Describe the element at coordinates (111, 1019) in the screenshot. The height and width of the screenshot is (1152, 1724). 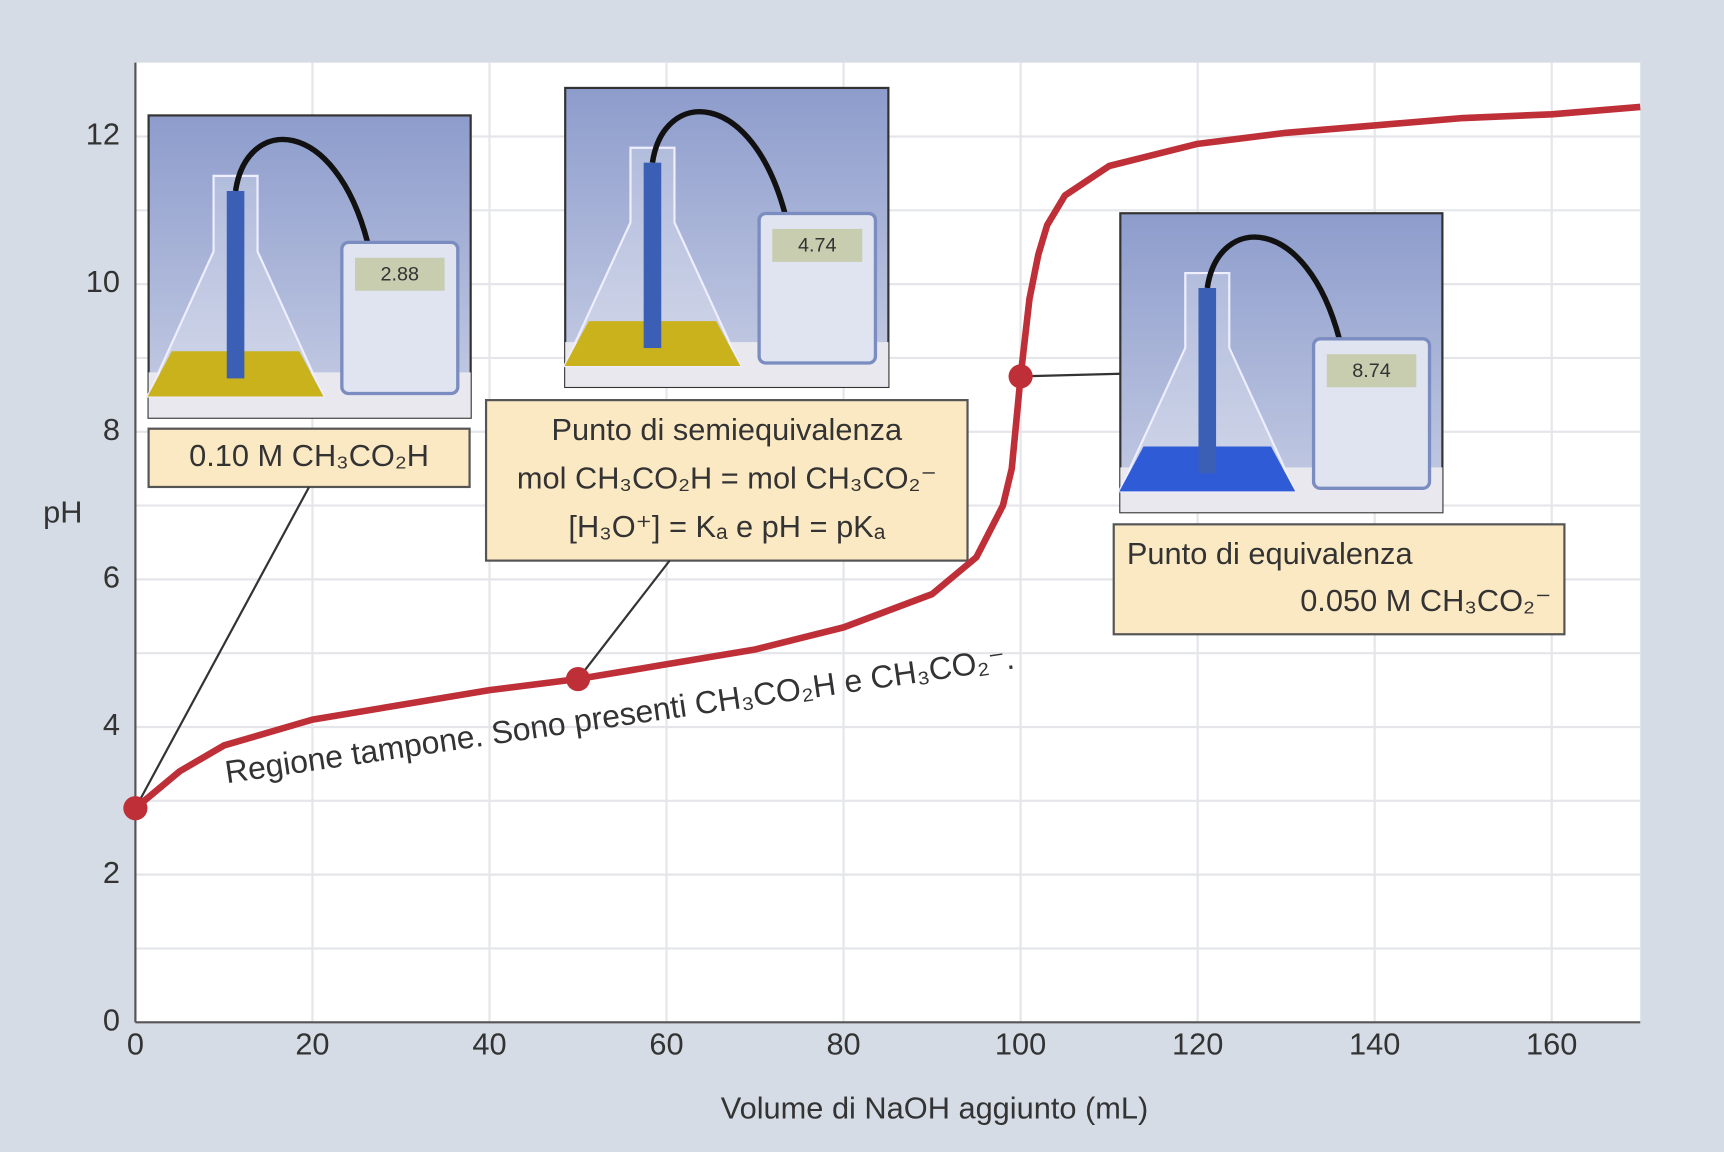
I see `y-tick-label: 0` at that location.